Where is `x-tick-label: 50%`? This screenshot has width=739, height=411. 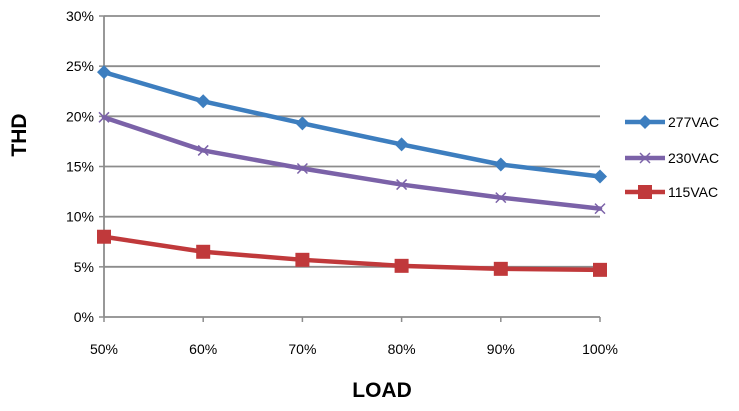
x-tick-label: 50% is located at coordinates (104, 349).